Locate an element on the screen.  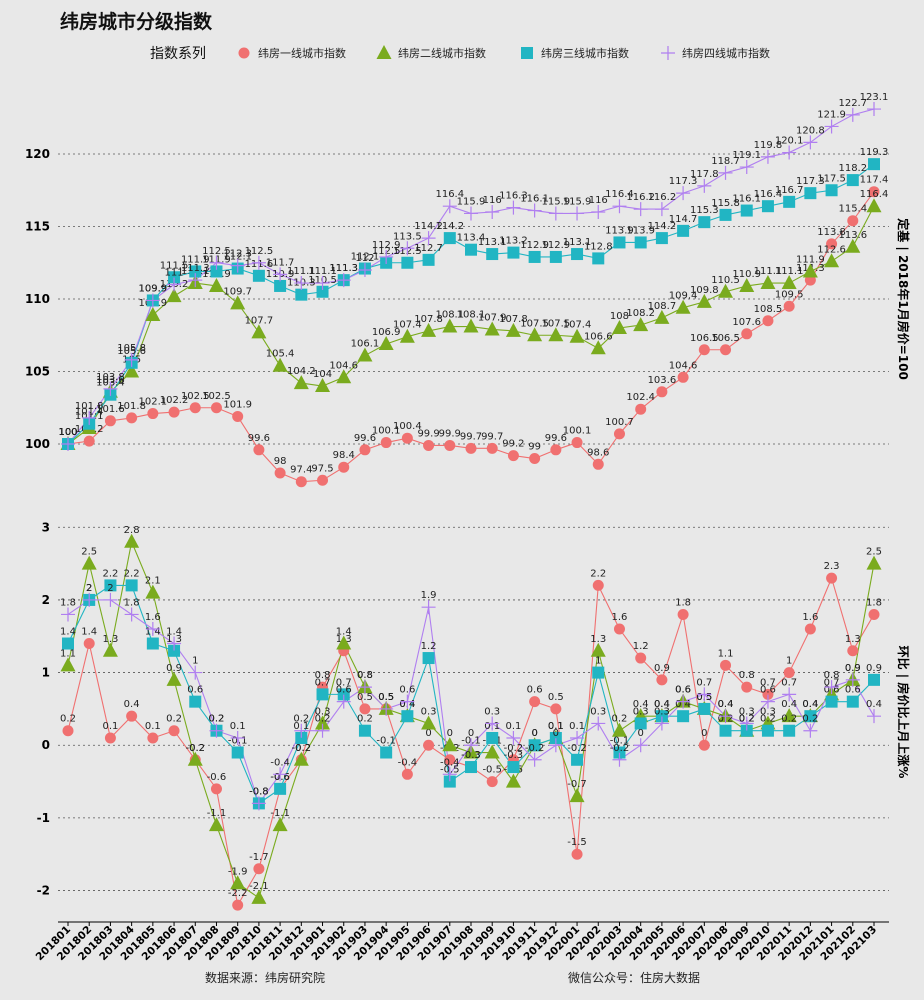
data-label: -0.4 is located at coordinates (280, 762).